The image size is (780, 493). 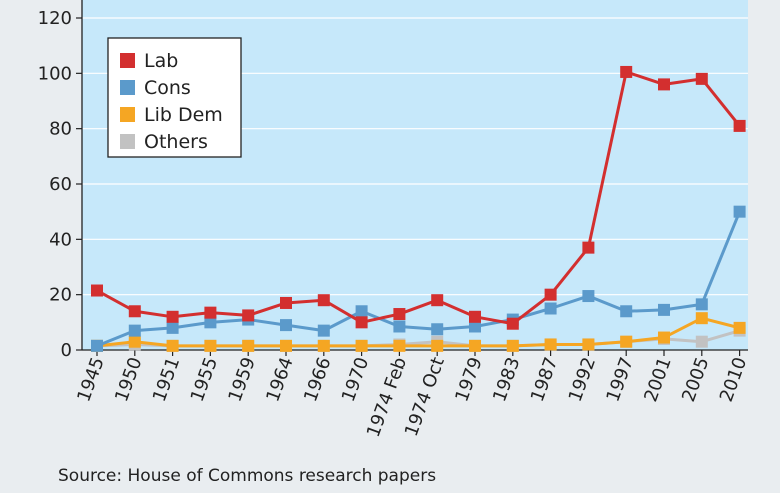 What do you see at coordinates (55, 73) in the screenshot?
I see `y-tick-label: 100` at bounding box center [55, 73].